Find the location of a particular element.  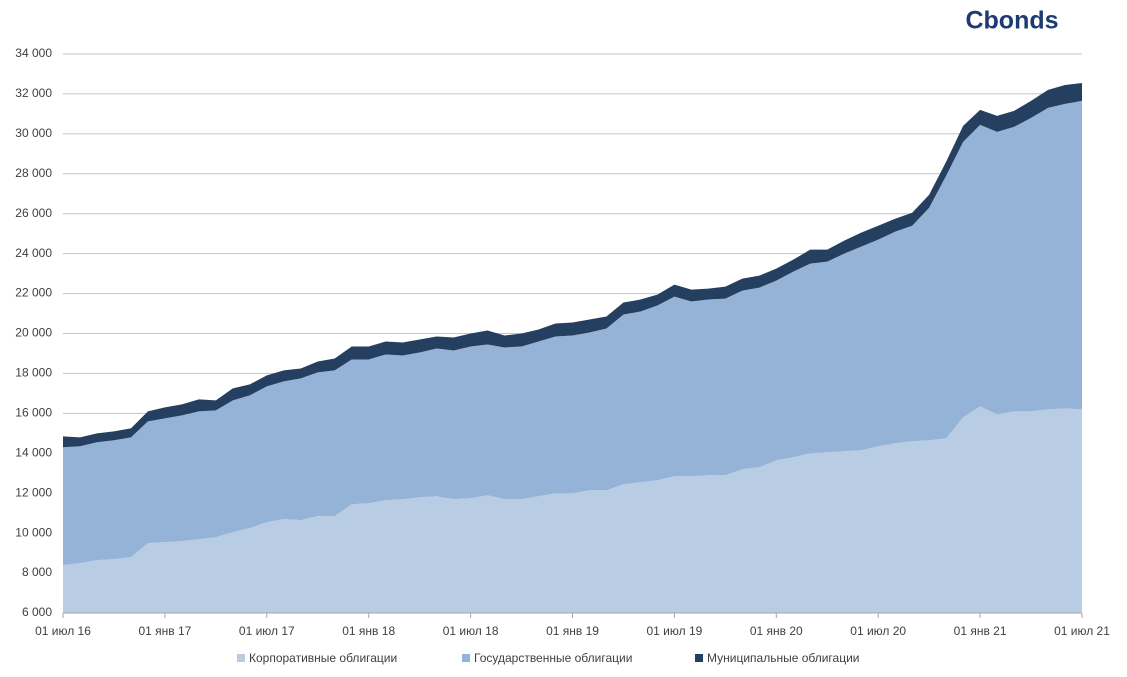

y-tick-label: 26 000 is located at coordinates (33, 213).